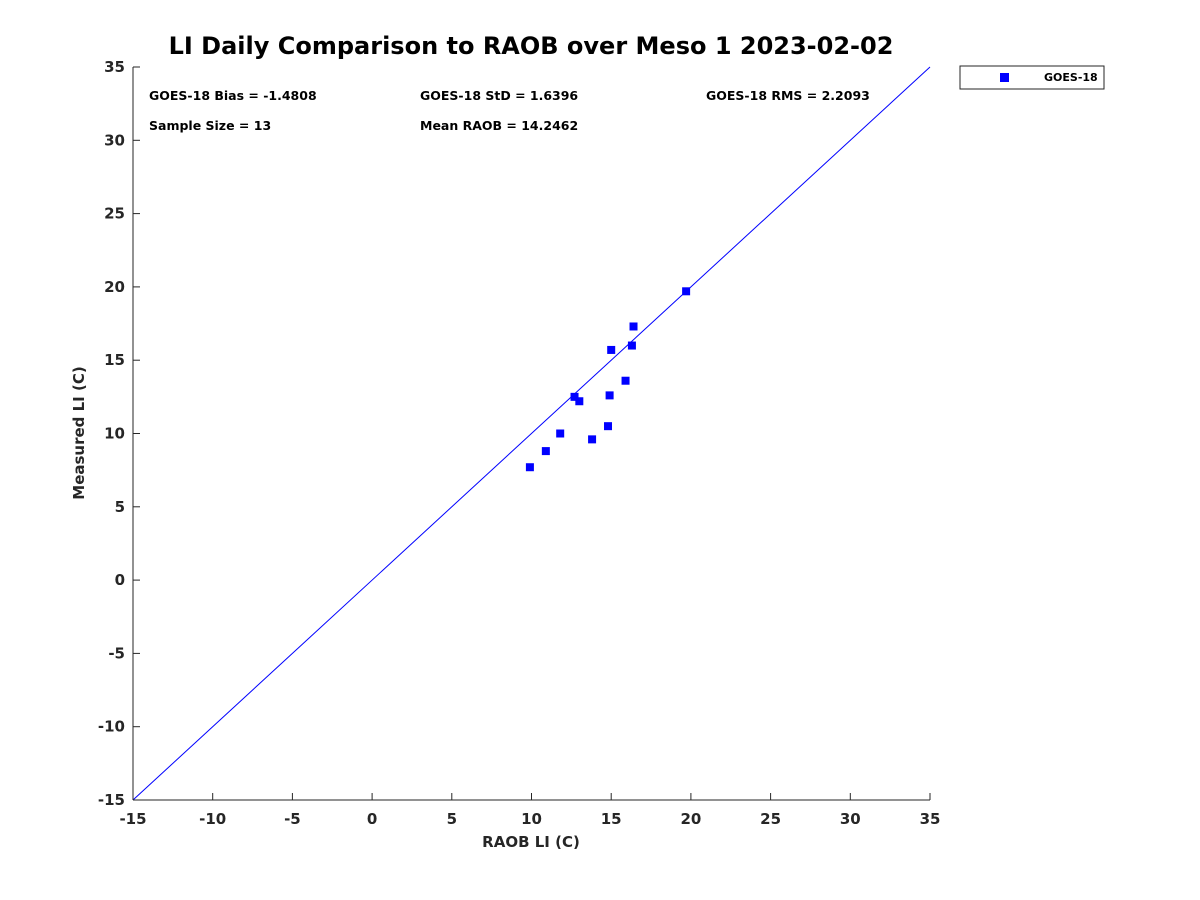 This screenshot has width=1200, height=900. What do you see at coordinates (233, 95) in the screenshot?
I see `bias-annotation: GOES-18 Bias = -1.4808` at bounding box center [233, 95].